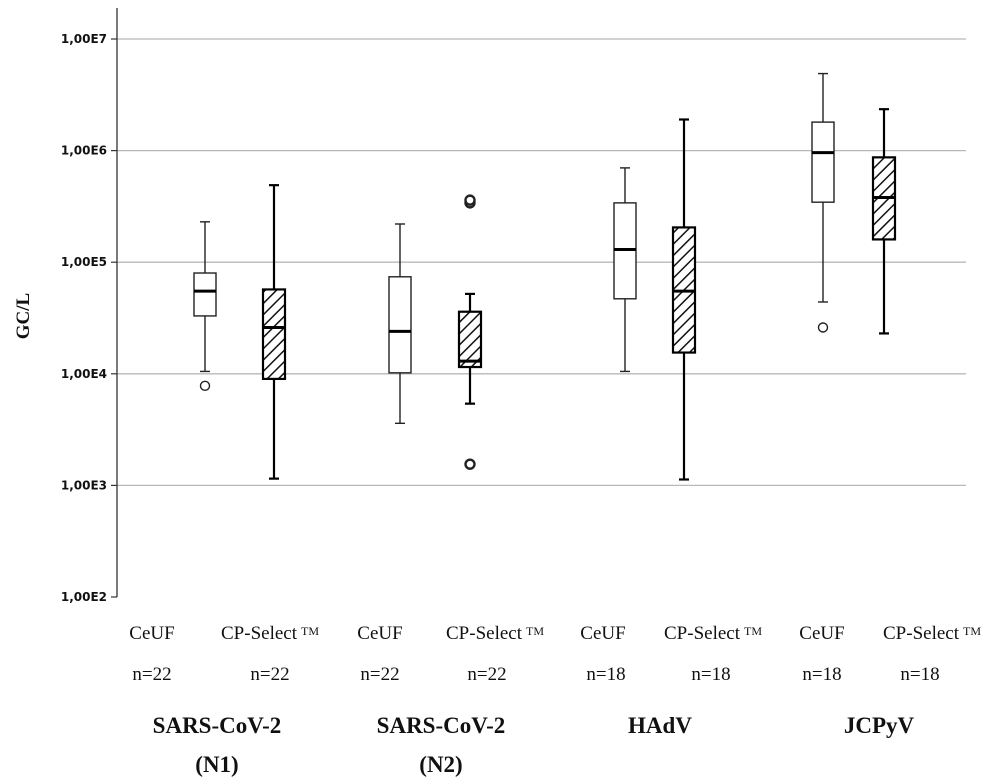 This screenshot has width=999, height=780. Describe the element at coordinates (84, 262) in the screenshot. I see `y-tick-label: 1,00E5` at that location.